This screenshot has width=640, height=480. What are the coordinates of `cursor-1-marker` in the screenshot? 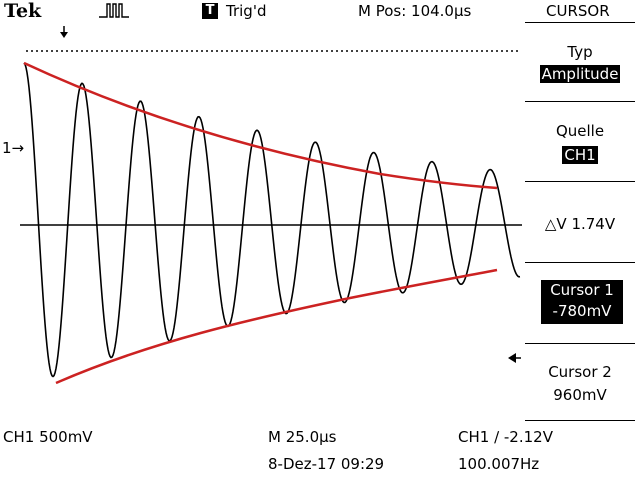 It's located at (512, 358).